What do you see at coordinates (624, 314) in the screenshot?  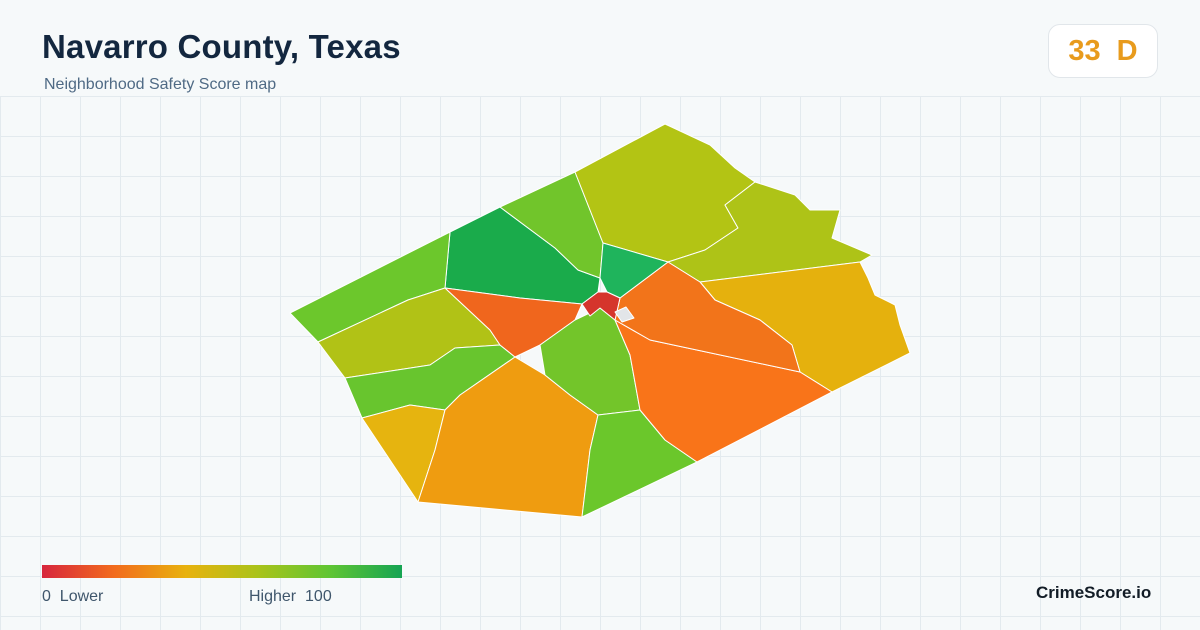 I see `region-city-unrated` at bounding box center [624, 314].